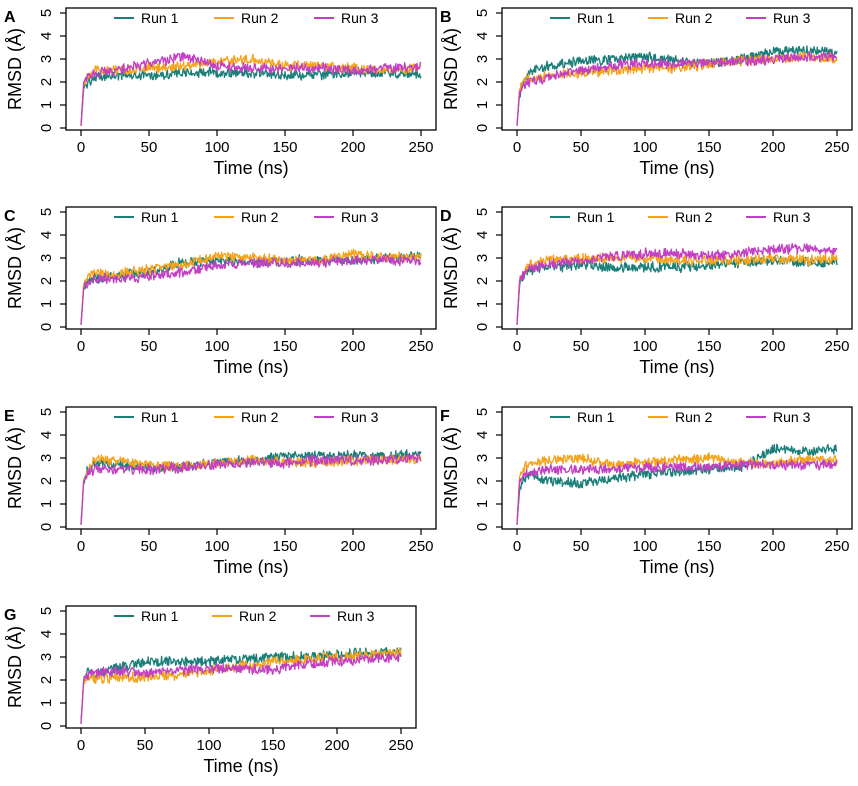  I want to click on panel-letter: G, so click(10, 615).